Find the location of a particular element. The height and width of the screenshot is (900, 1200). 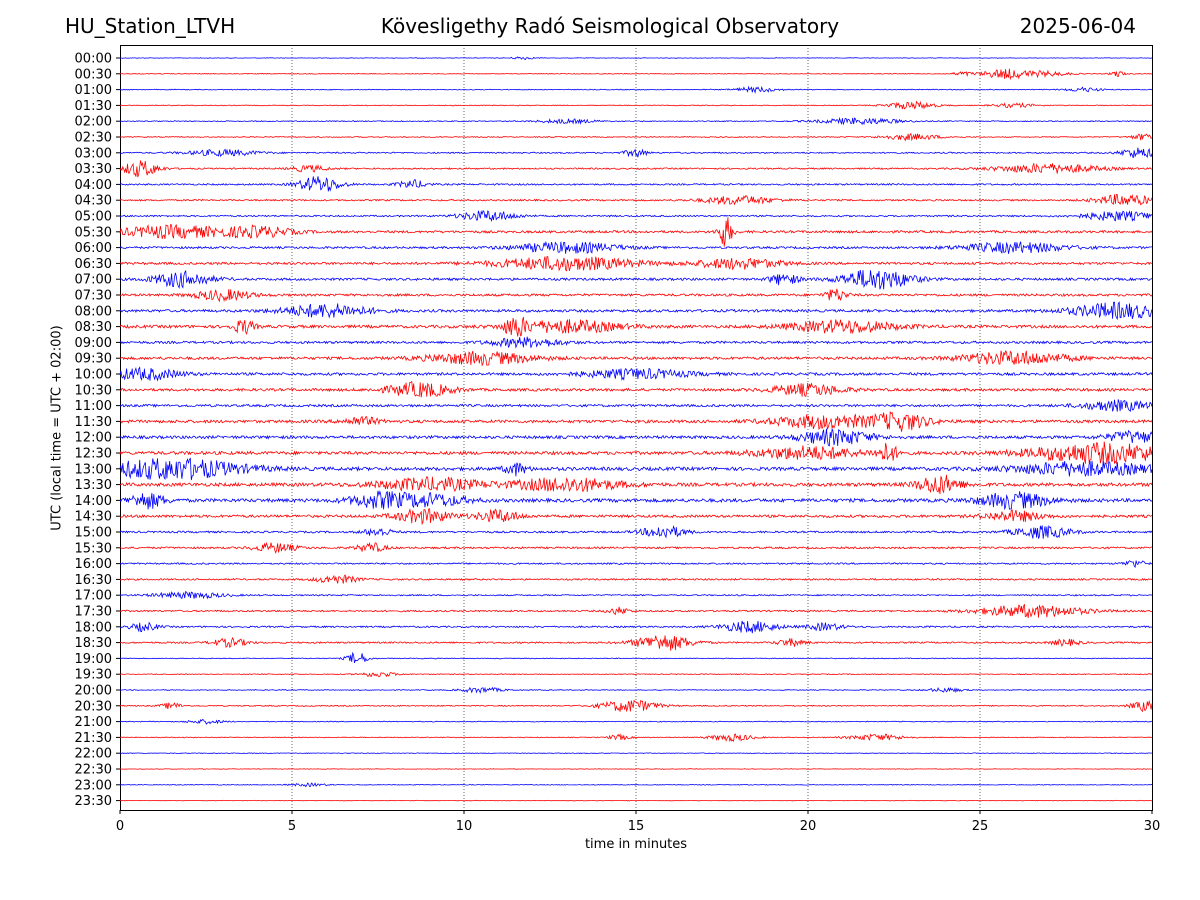

y-axis-label: UTC (local time = UTC + 02:00) is located at coordinates (57, 428).